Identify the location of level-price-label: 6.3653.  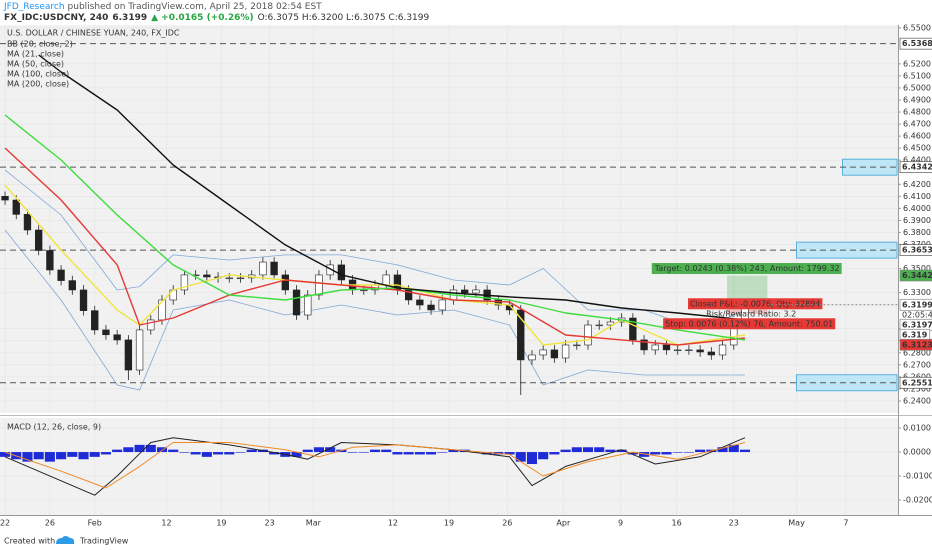
(917, 250).